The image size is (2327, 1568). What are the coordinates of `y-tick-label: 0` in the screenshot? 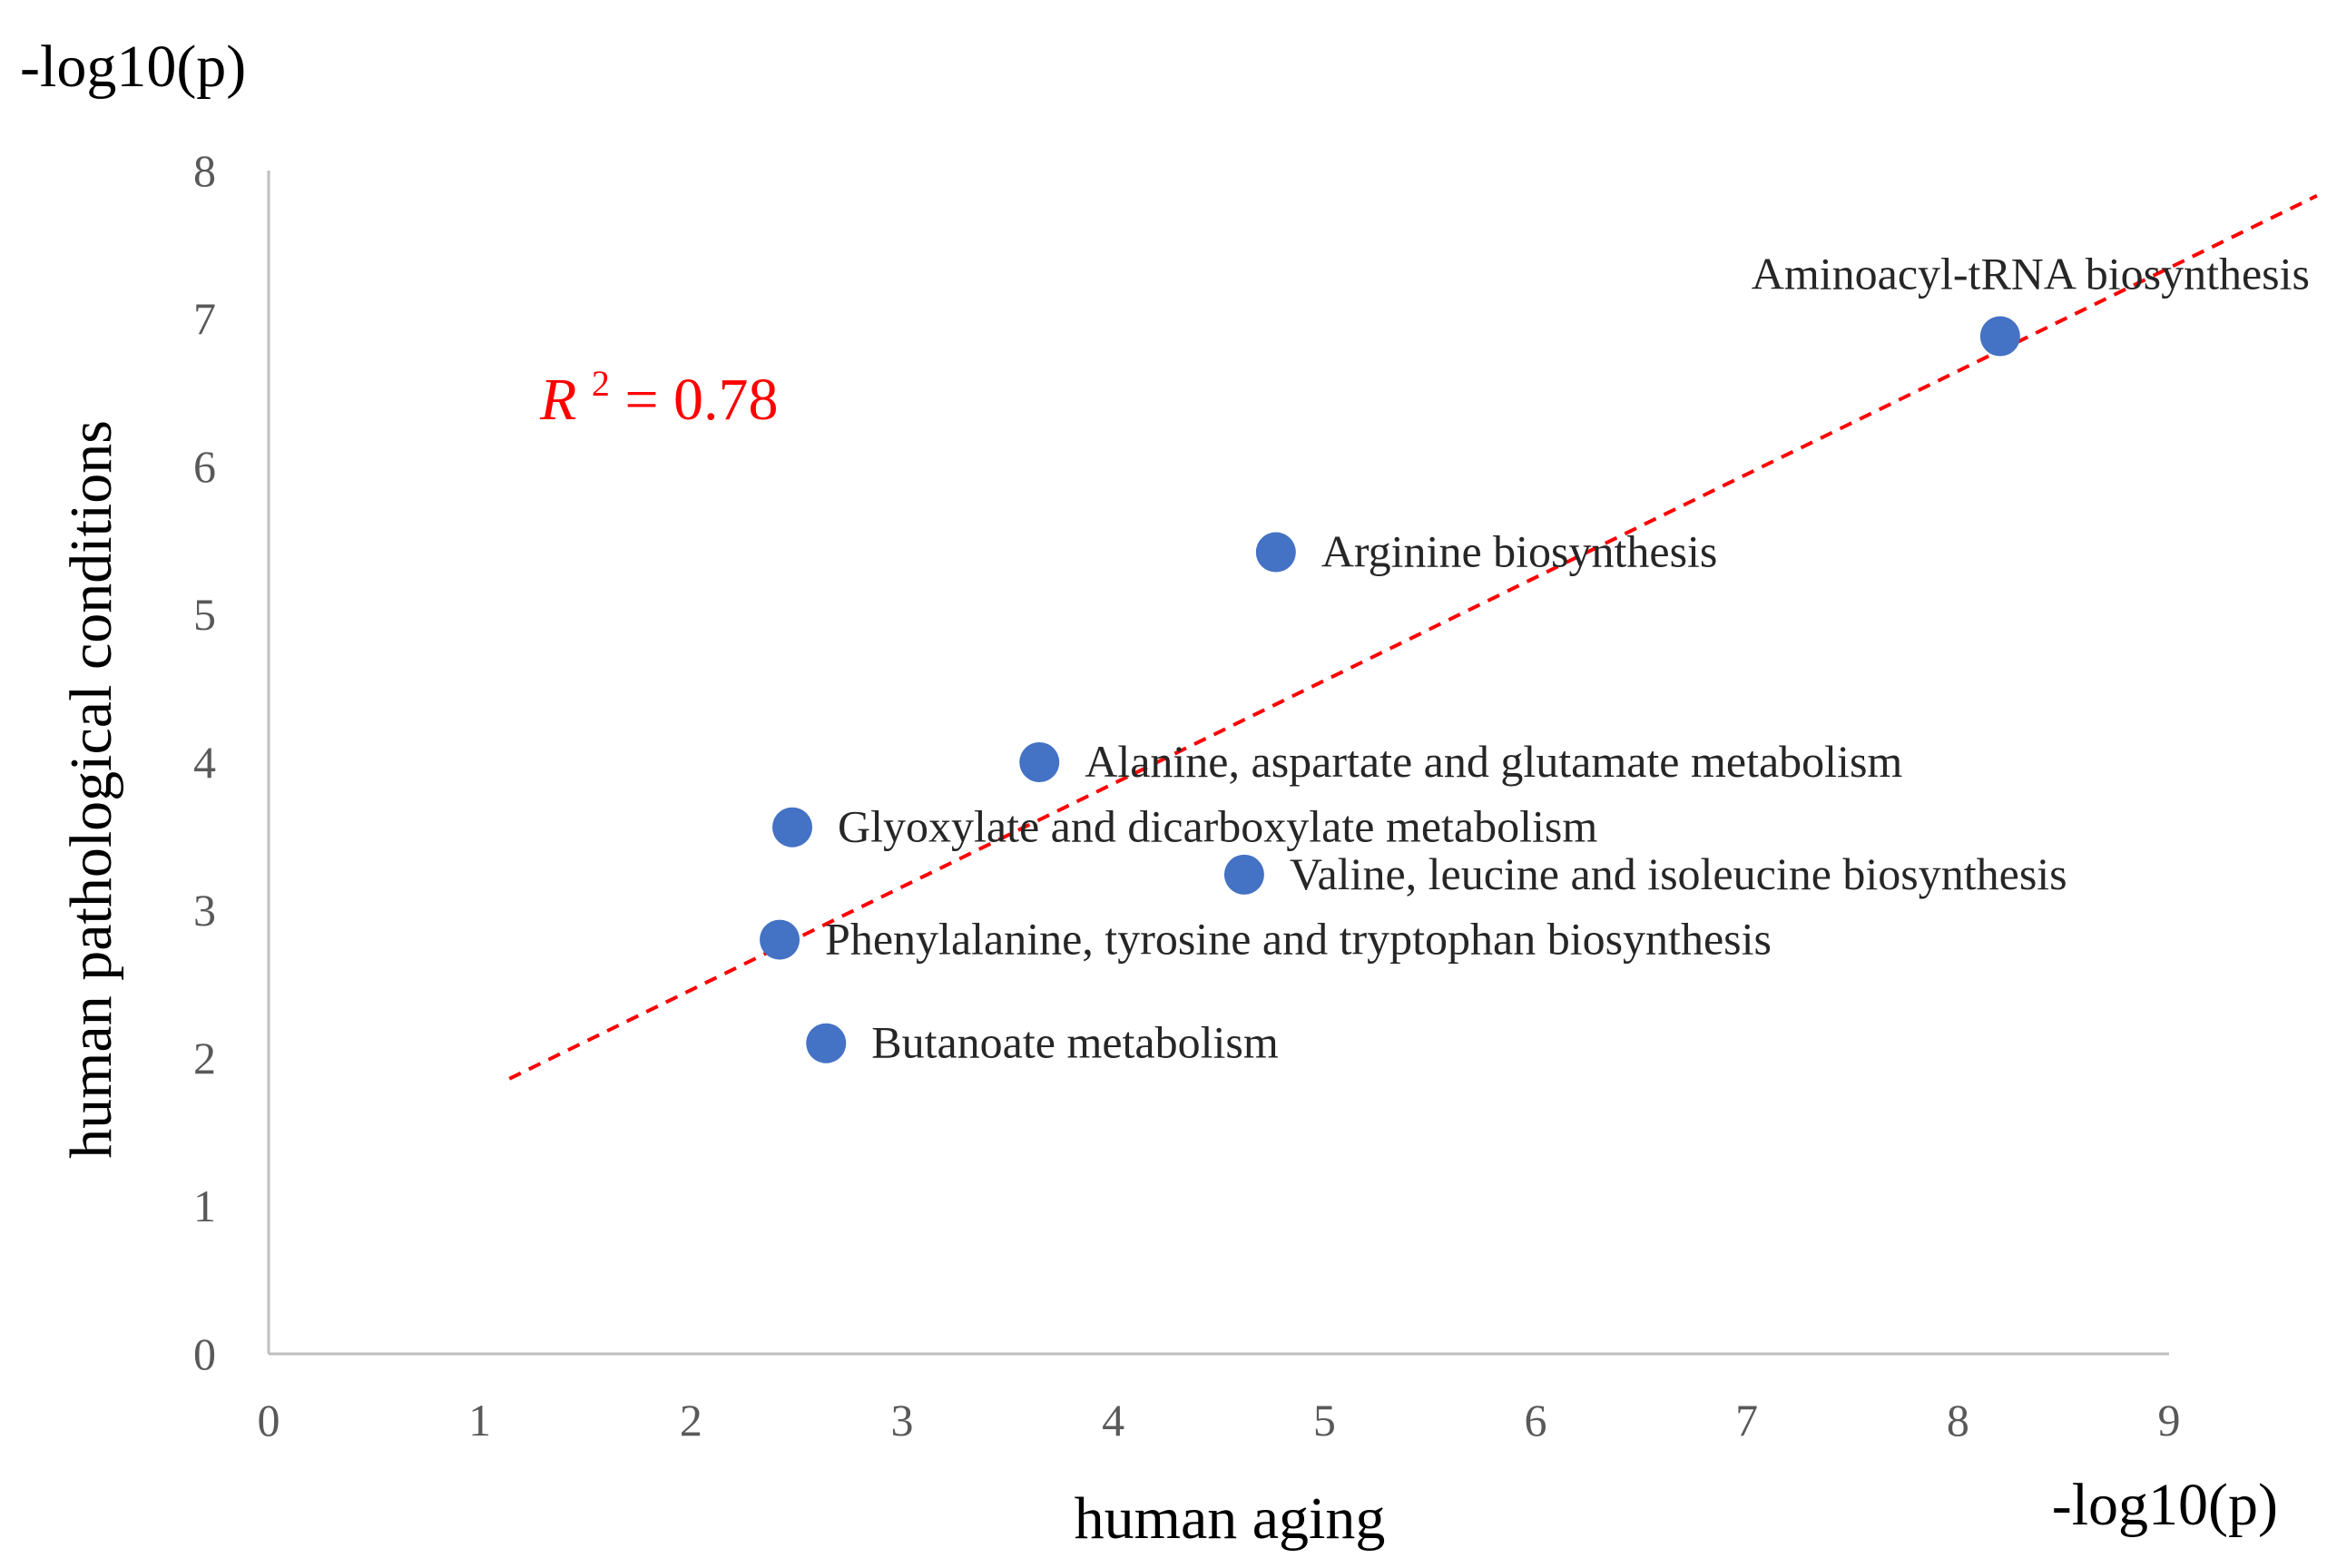 It's located at (205, 1353).